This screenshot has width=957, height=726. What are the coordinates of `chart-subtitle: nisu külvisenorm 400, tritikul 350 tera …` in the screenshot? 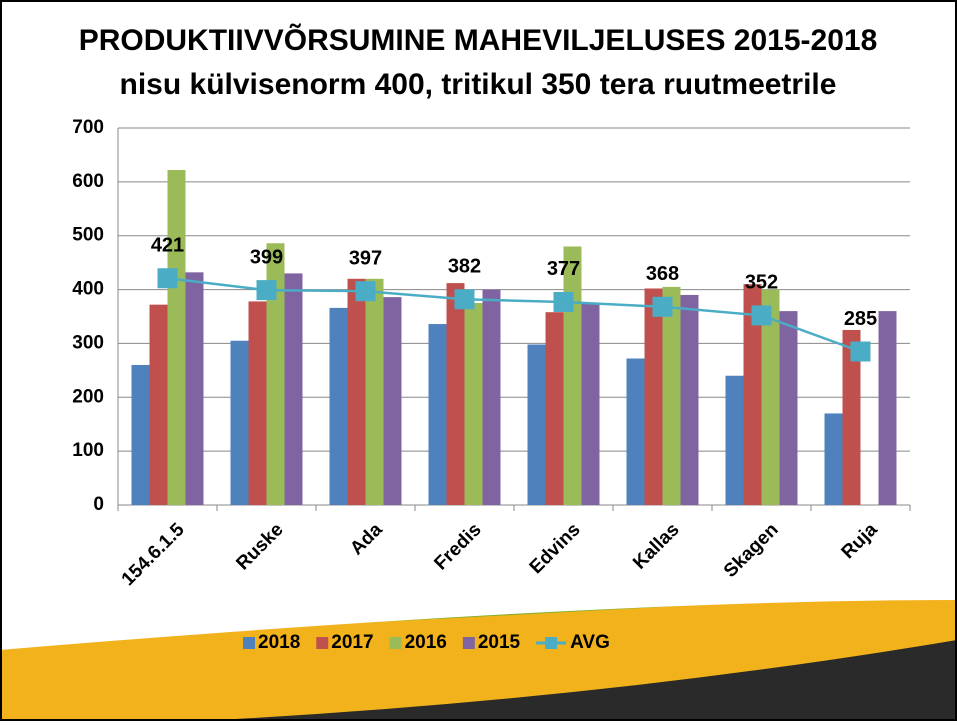 It's located at (478, 84).